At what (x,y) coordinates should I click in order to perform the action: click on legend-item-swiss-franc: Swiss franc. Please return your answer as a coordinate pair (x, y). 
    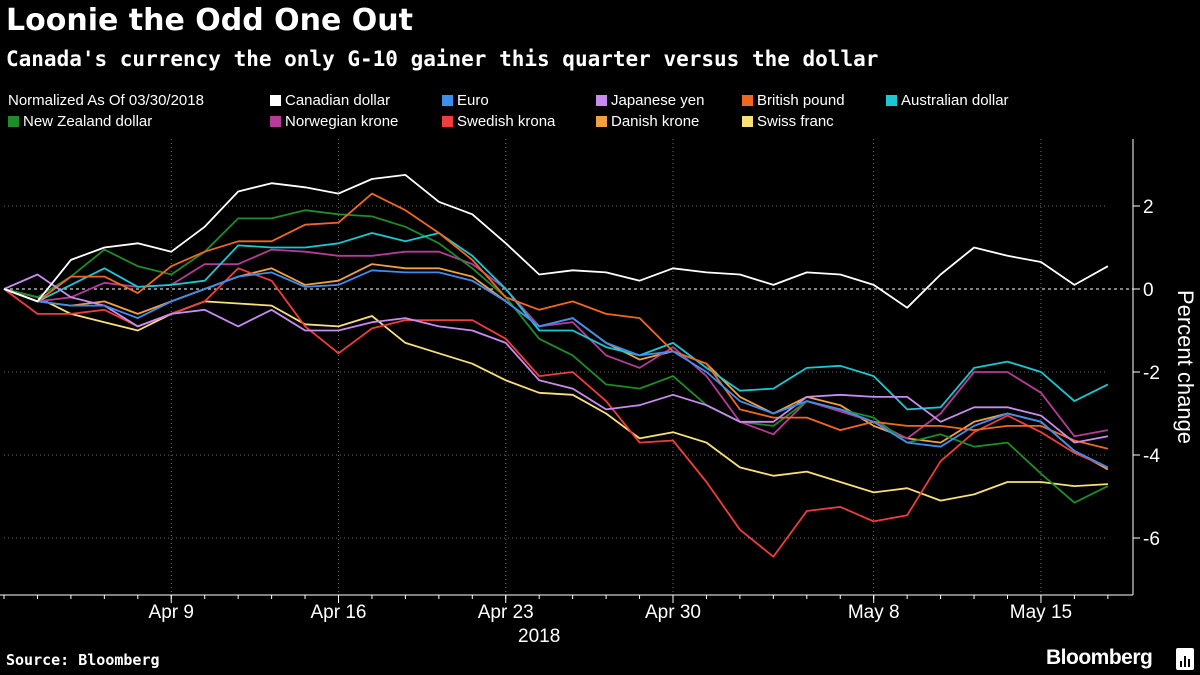
    Looking at the image, I should click on (788, 121).